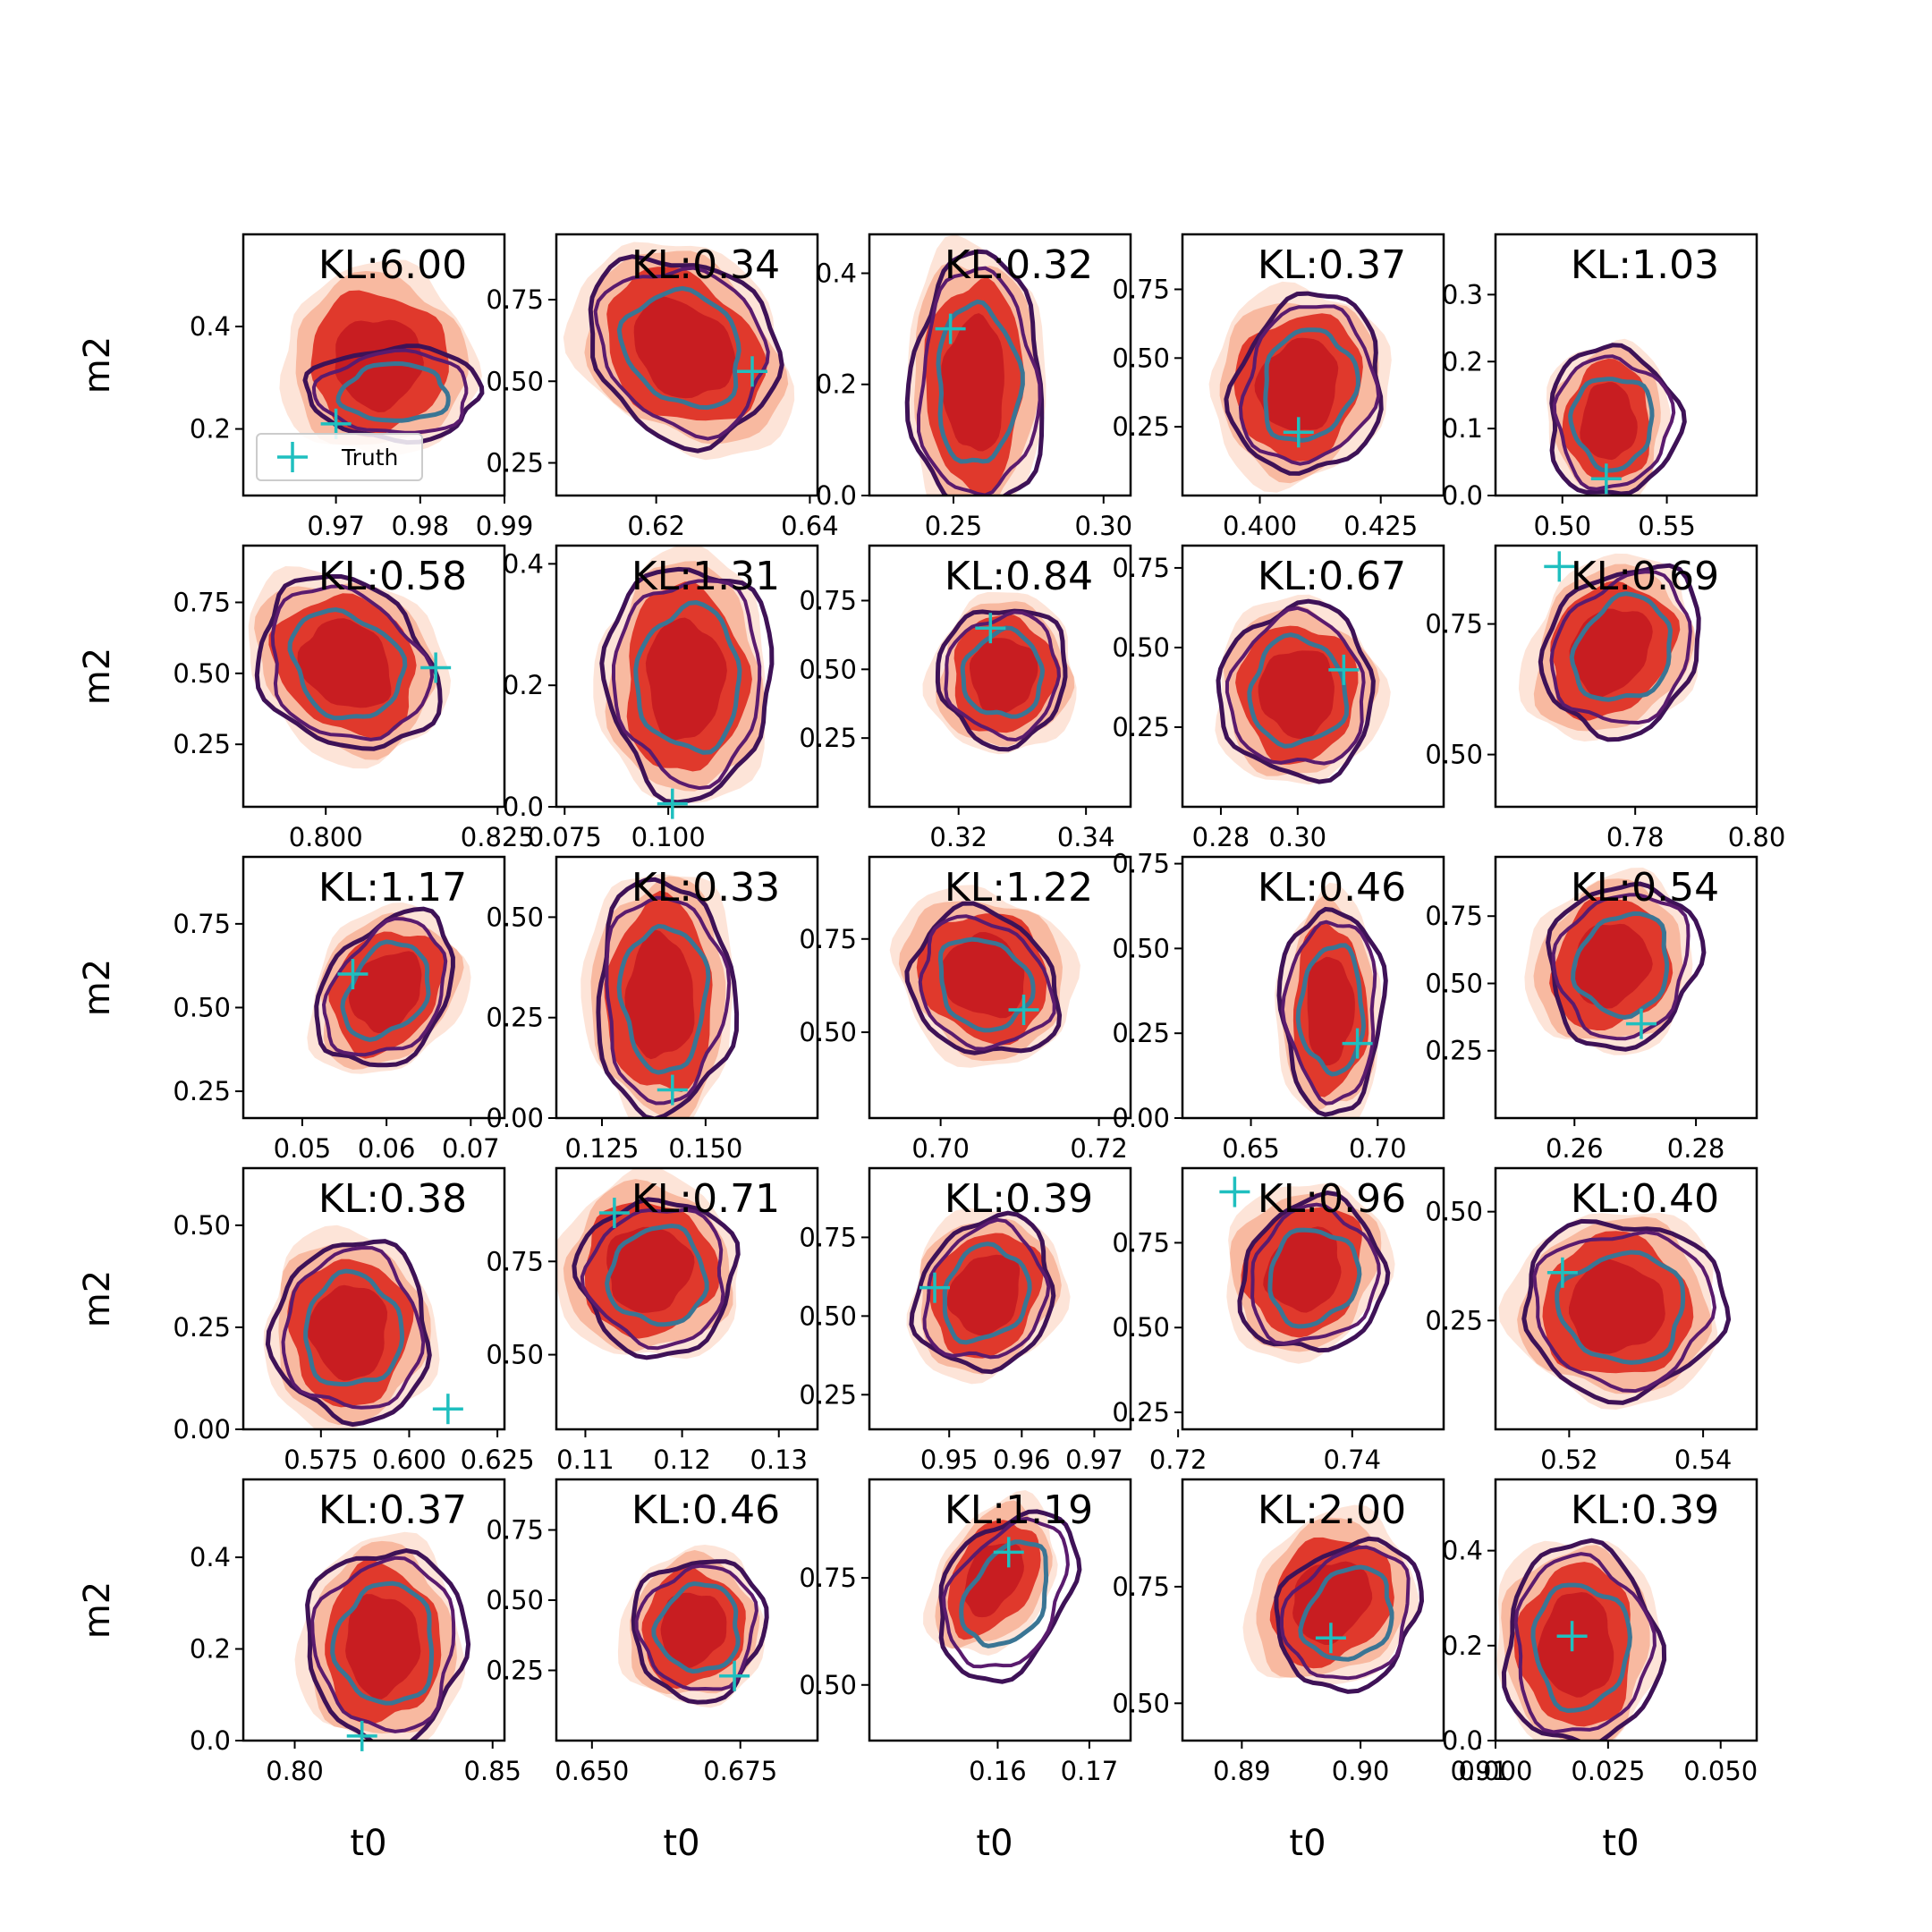  What do you see at coordinates (1645, 888) in the screenshot?
I see `kl-label: KL:0.54` at bounding box center [1645, 888].